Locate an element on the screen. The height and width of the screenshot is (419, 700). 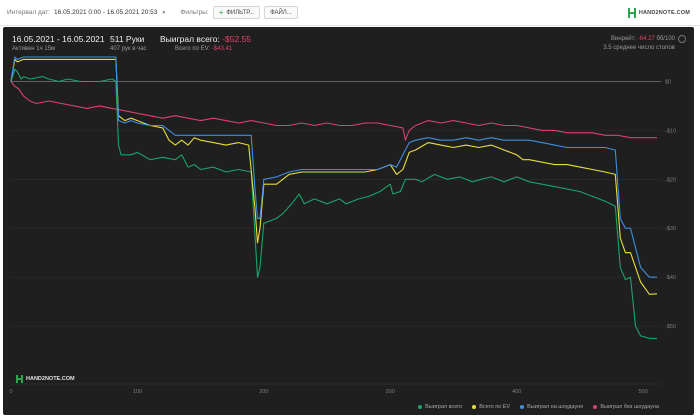
hands-rate: 407 рук в час is located at coordinates (128, 49).